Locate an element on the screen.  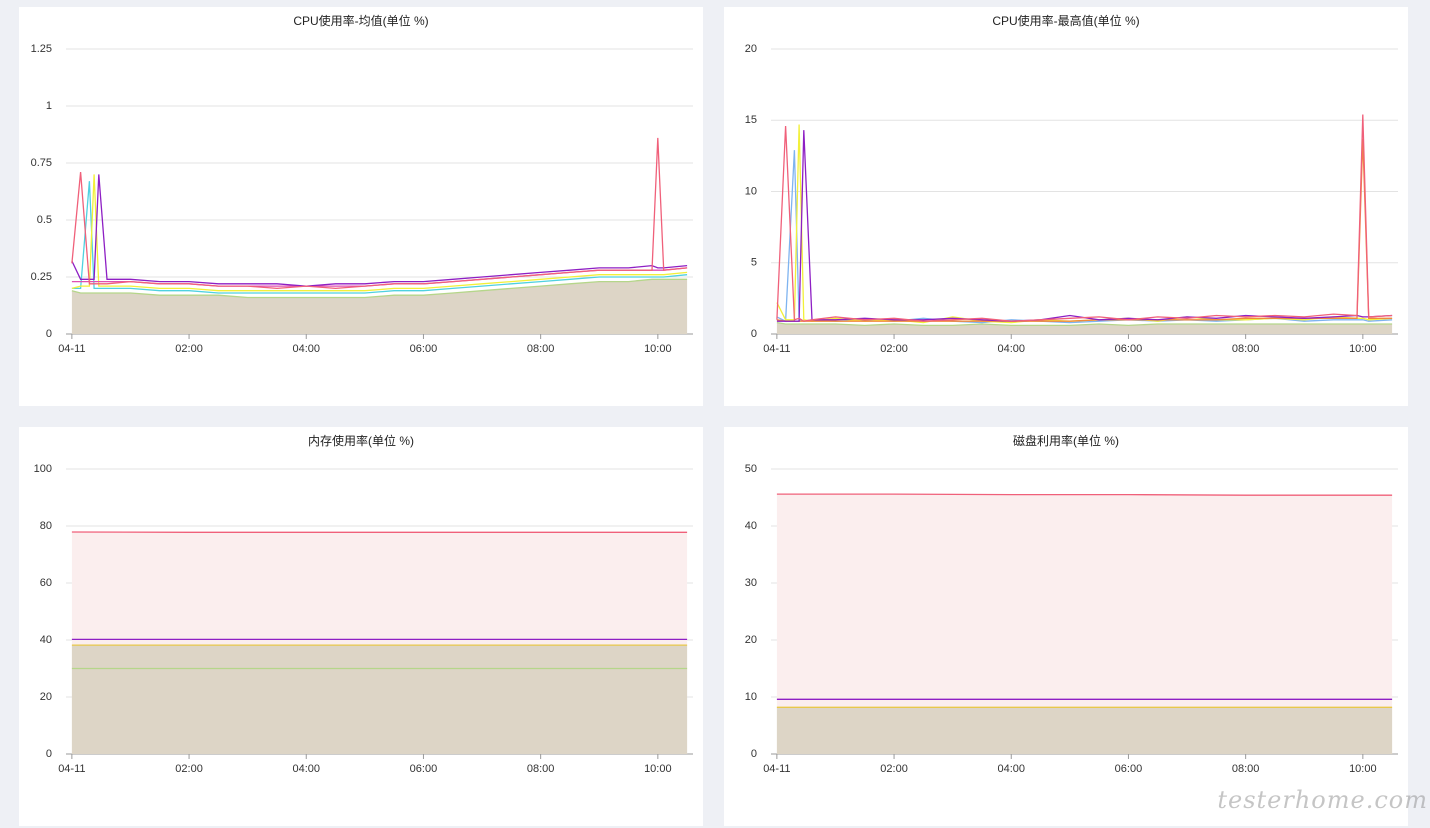
y-tick-label: 80 is located at coordinates (46, 526).